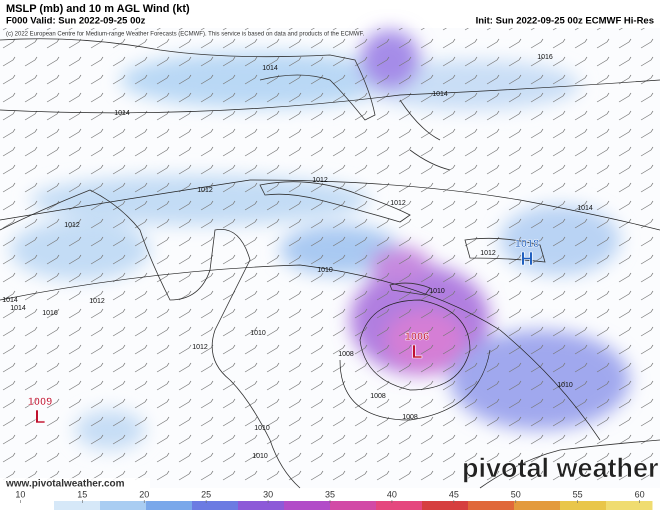 This screenshot has height=510, width=660. What do you see at coordinates (640, 494) in the screenshot?
I see `colorbar-tick-label: 60` at bounding box center [640, 494].